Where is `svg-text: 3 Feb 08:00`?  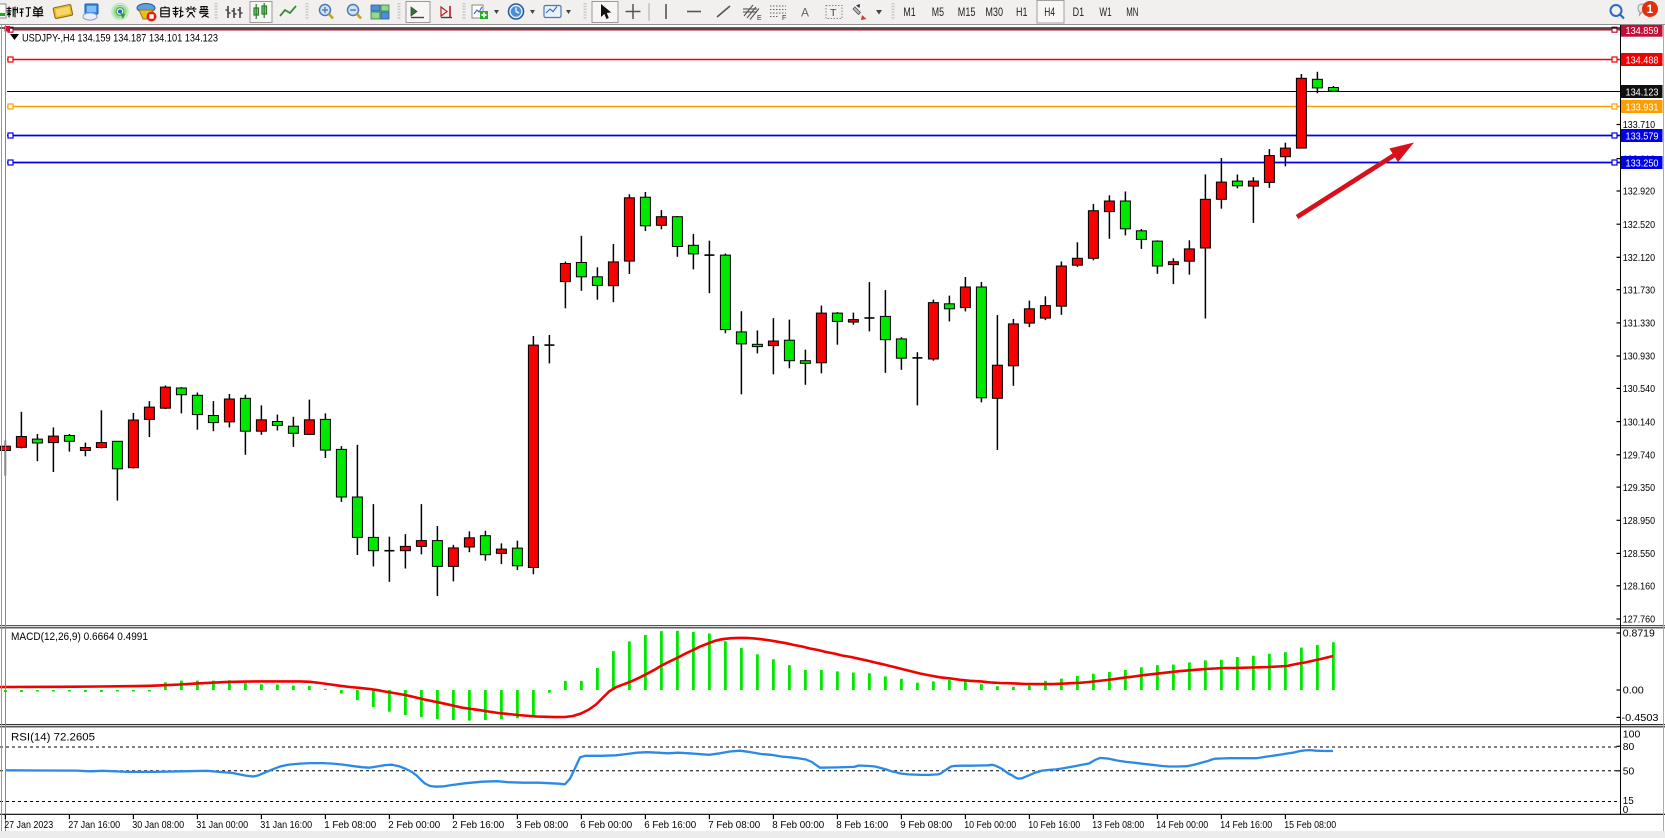
svg-text: 3 Feb 08:00 is located at coordinates (542, 825).